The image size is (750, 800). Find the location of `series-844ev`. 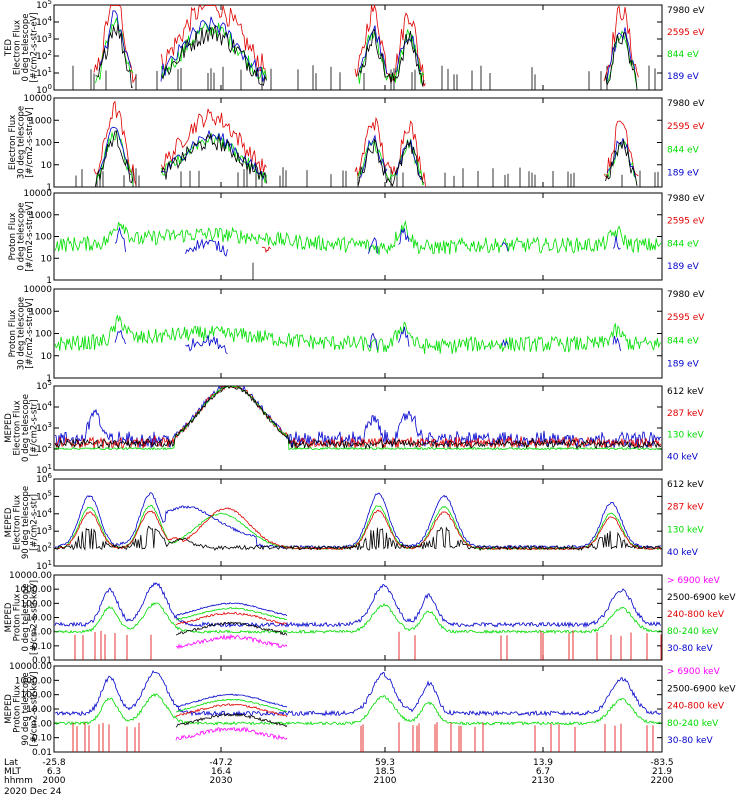

series-844ev is located at coordinates (366, 158).